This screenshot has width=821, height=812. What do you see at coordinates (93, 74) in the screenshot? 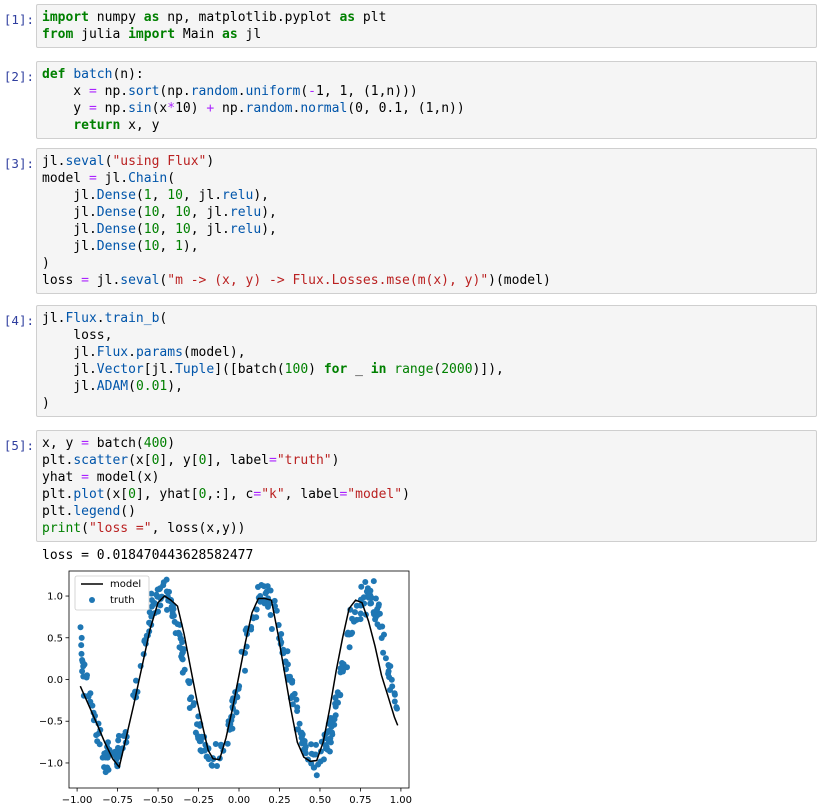
I see `code-line: def batch(n):` at bounding box center [93, 74].